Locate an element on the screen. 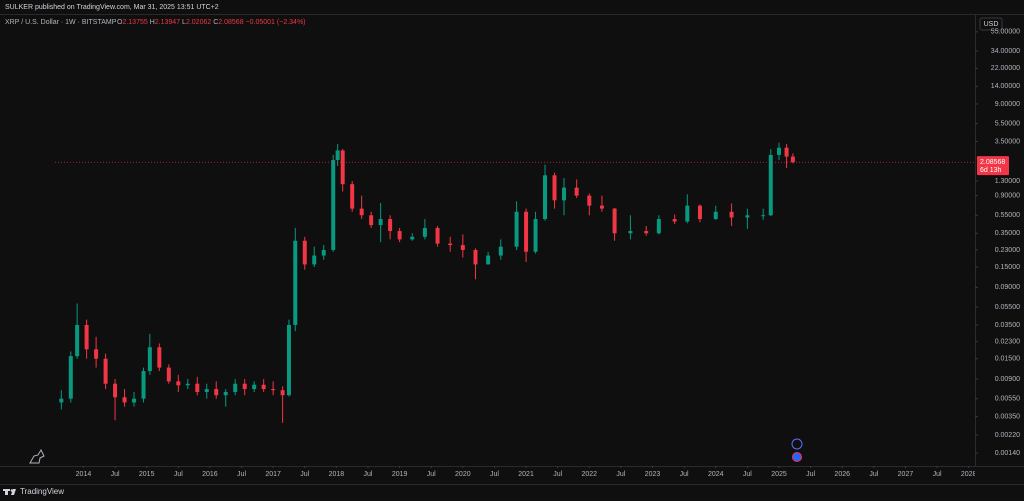 The width and height of the screenshot is (1024, 501). y-tick-label: 0.09000 is located at coordinates (1007, 287).